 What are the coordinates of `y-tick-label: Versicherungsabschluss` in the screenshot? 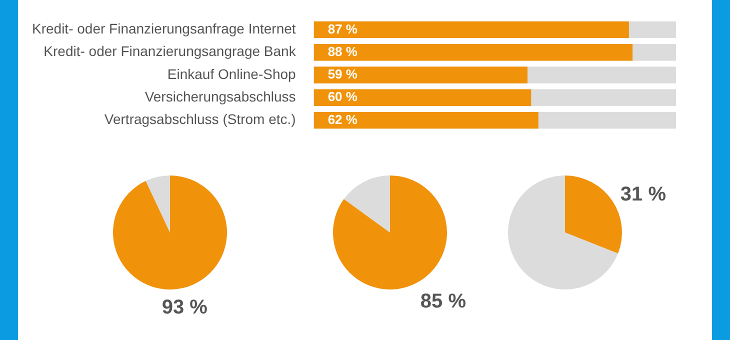 It's located at (220, 96).